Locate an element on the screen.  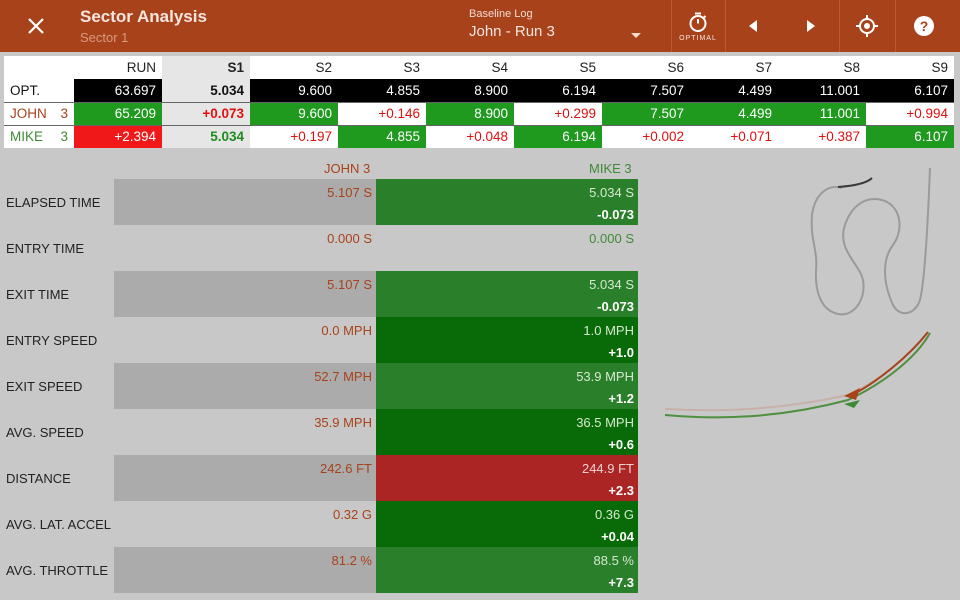
stat-value-text: 244.9 FT is located at coordinates (607, 468).